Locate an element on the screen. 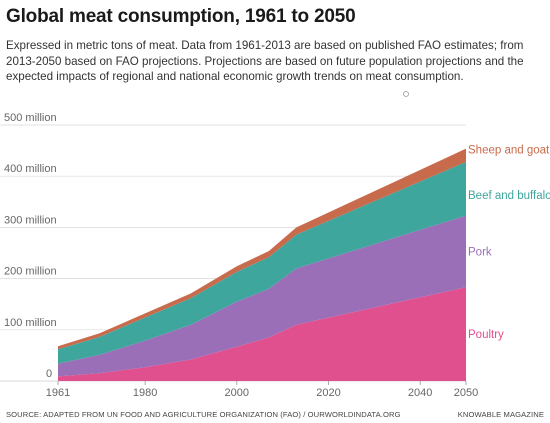 This screenshot has width=550, height=423. publisher-credit: KNOWABLE MAGAZINE is located at coordinates (500, 414).